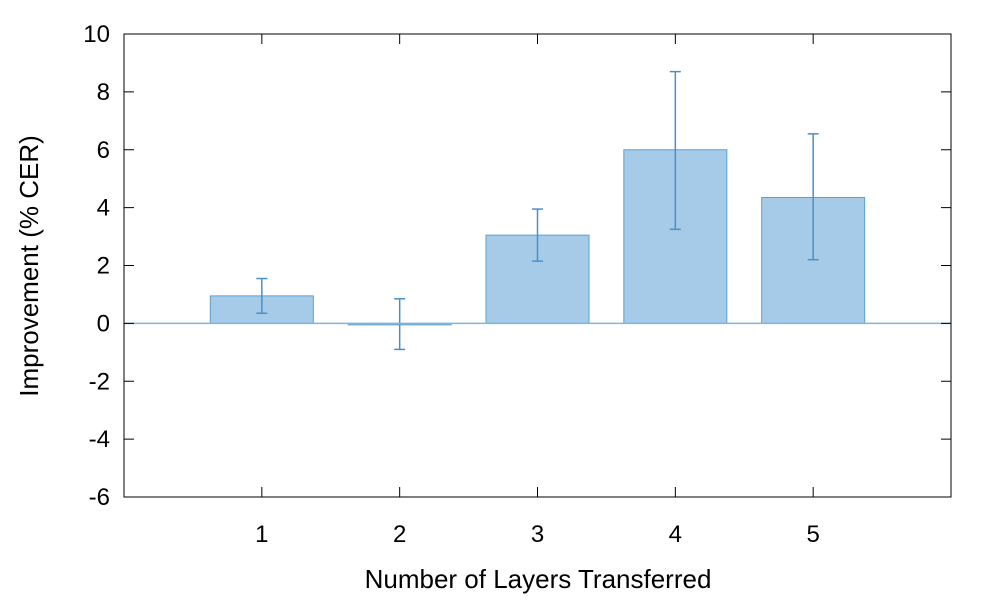 This screenshot has width=1000, height=600. Describe the element at coordinates (261, 534) in the screenshot. I see `x-tick-label: 1` at that location.